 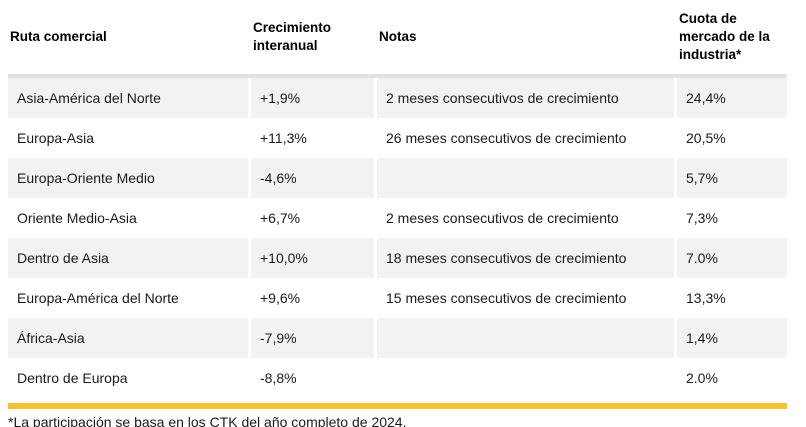 What do you see at coordinates (292, 36) in the screenshot?
I see `column-header-growth: Crecimiento interanual` at bounding box center [292, 36].